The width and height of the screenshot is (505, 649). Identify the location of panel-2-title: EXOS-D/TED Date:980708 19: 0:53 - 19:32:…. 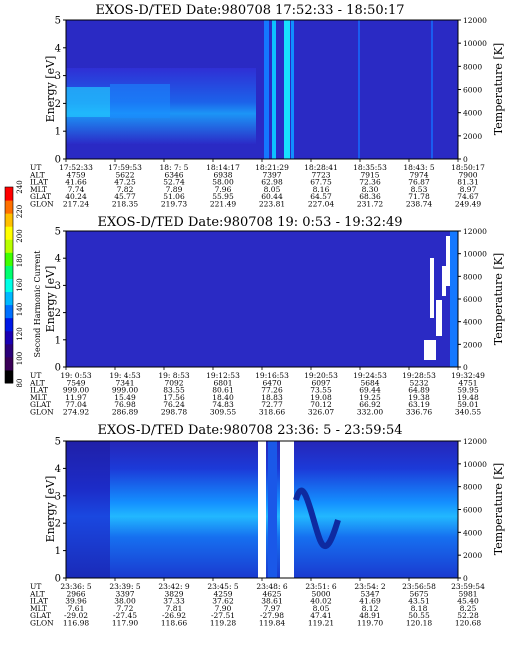
(250, 222).